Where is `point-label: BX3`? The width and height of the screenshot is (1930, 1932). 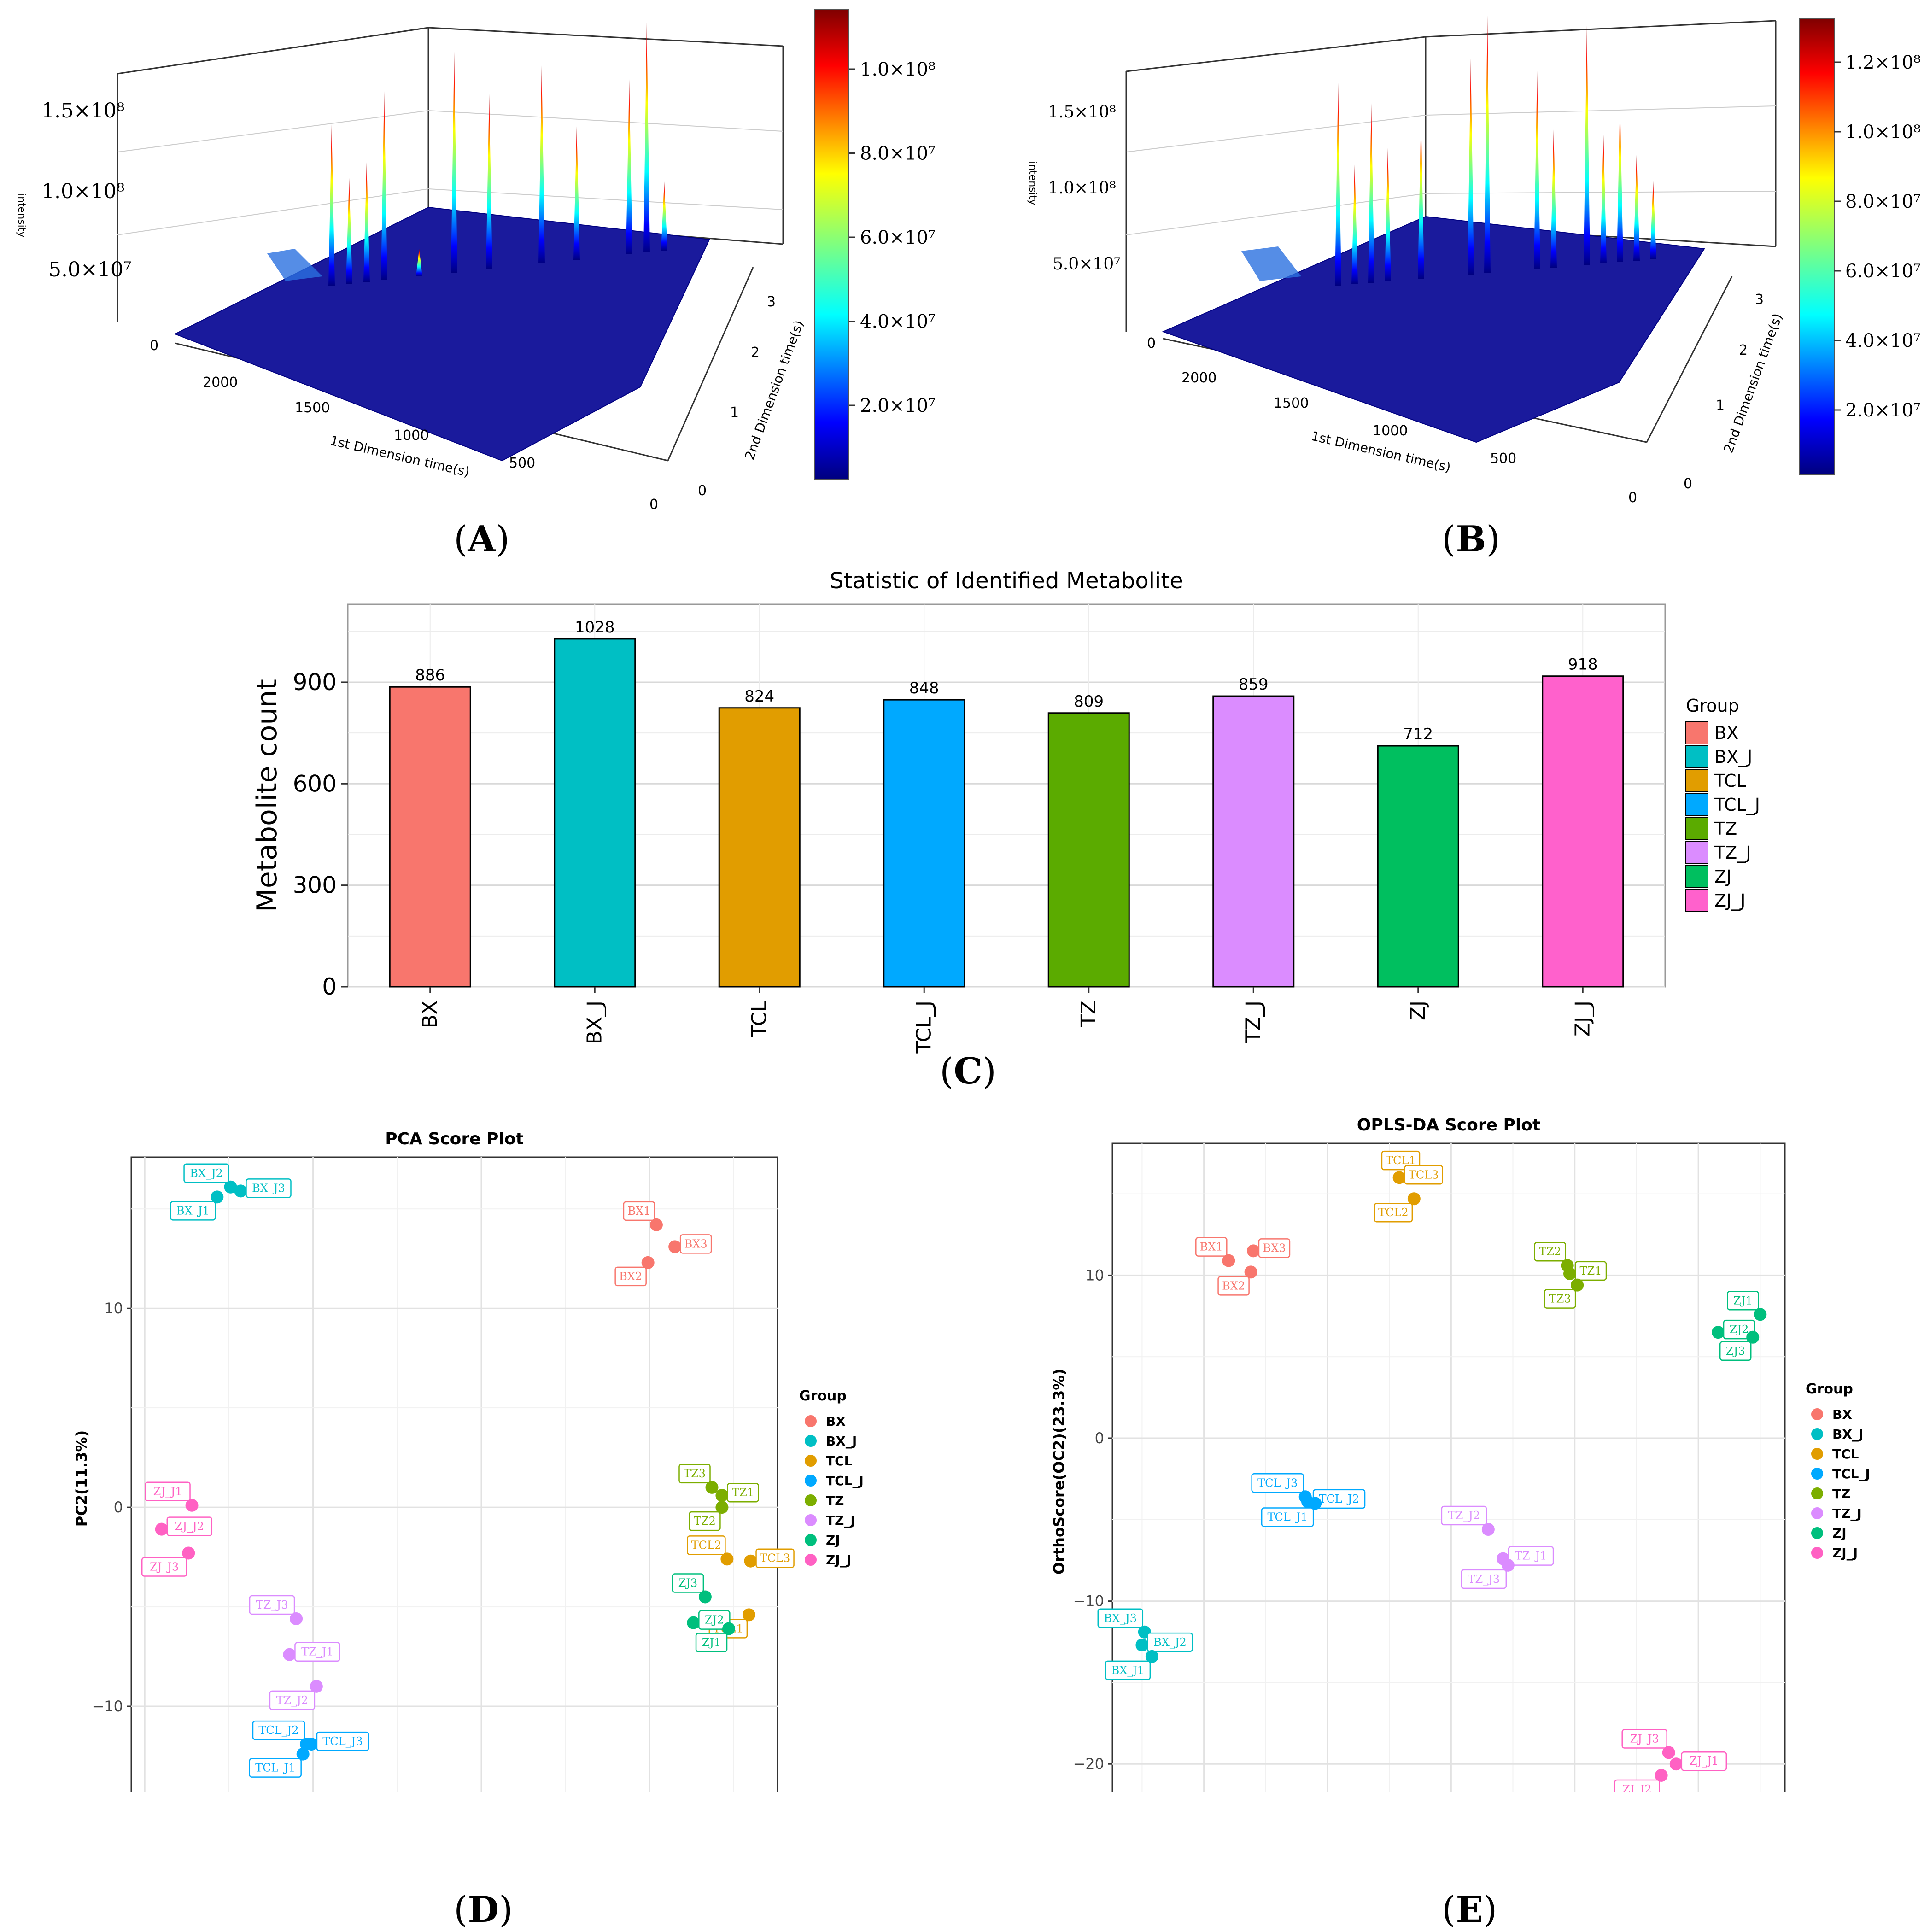
point-label: BX3 is located at coordinates (696, 1243).